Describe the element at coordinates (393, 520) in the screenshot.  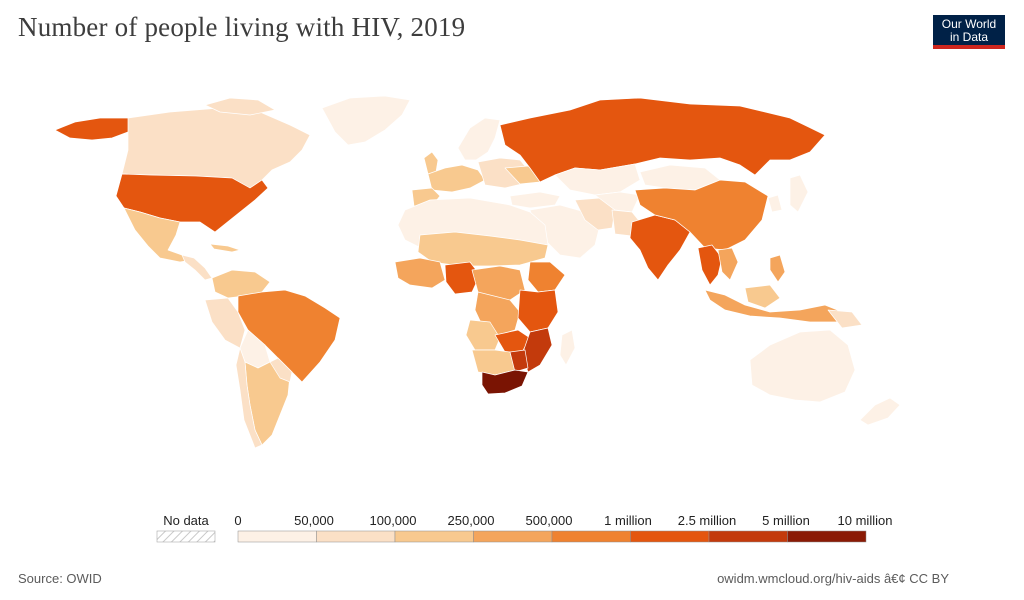
I see `legend-label: 100,000` at that location.